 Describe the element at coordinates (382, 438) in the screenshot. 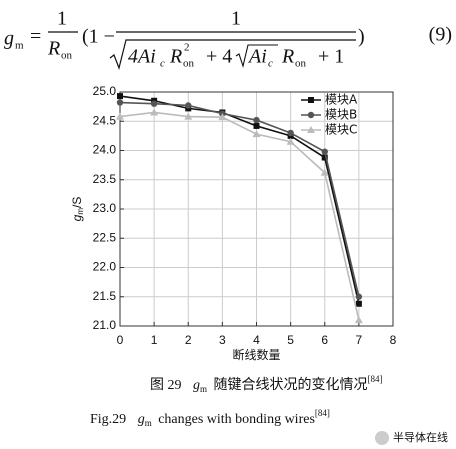

I see `watermark-icon` at that location.